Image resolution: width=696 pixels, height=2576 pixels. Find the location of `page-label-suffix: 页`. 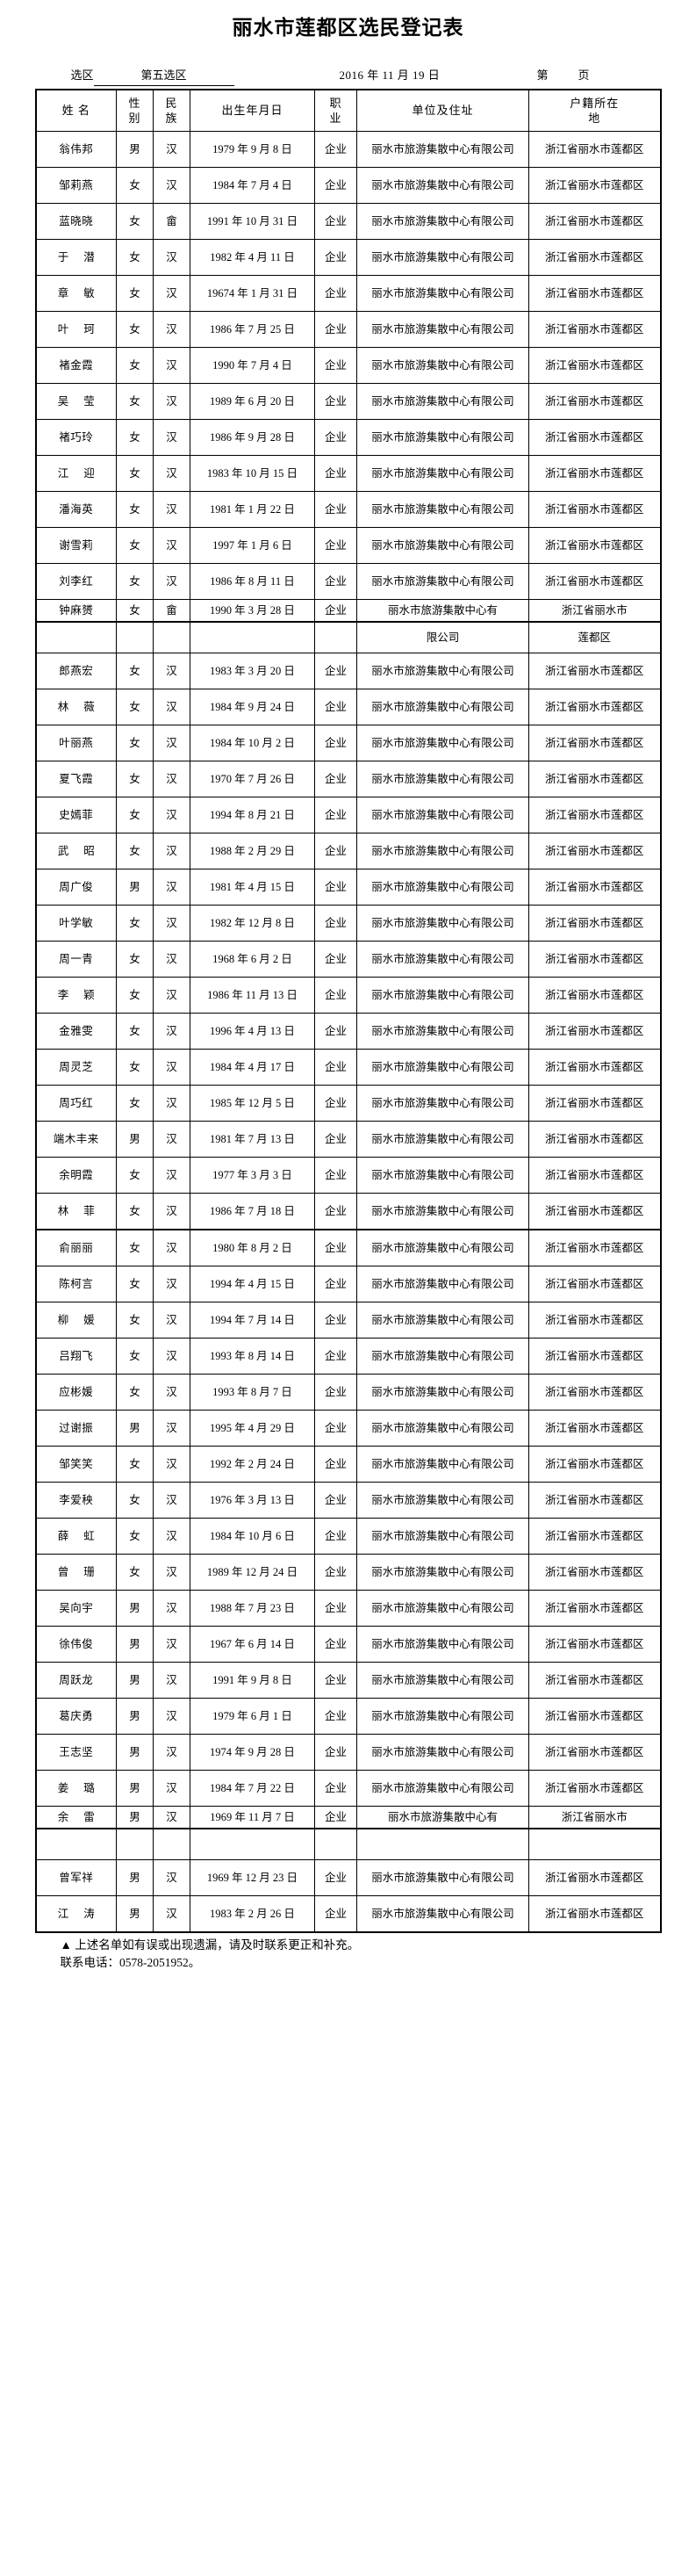

page-label-suffix: 页 is located at coordinates (584, 75).